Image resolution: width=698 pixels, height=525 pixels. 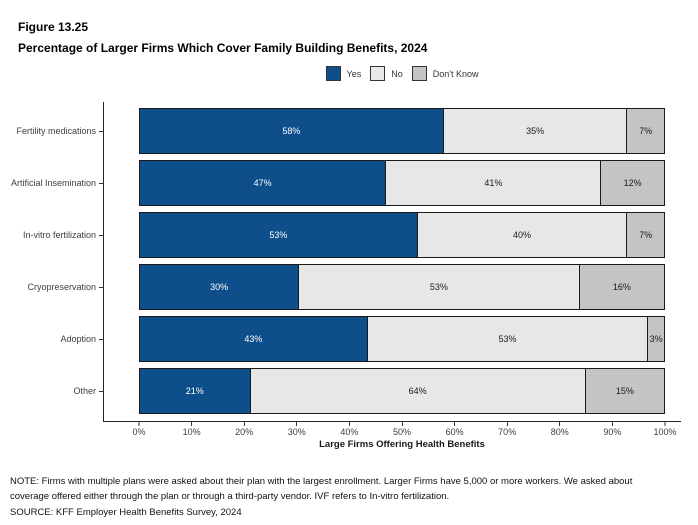 I want to click on x-tick-label: 40%, so click(x=349, y=432).